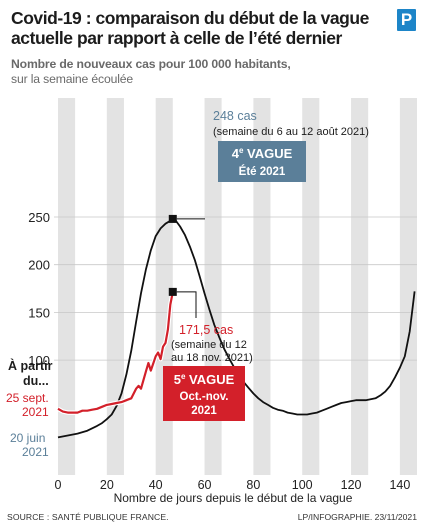 This screenshot has height=530, width=425. What do you see at coordinates (357, 517) in the screenshot?
I see `credit-note: LP/INFOGRAPHIE. 23/11/2021` at bounding box center [357, 517].